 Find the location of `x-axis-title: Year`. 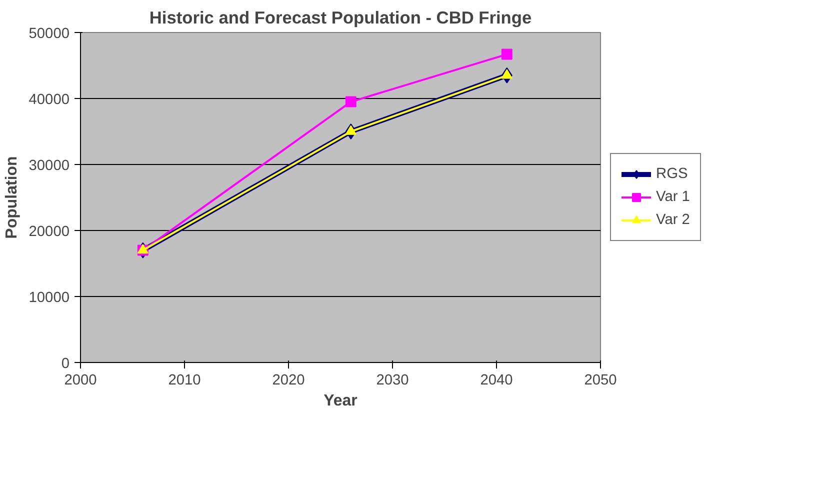

x-axis-title: Year is located at coordinates (341, 401).